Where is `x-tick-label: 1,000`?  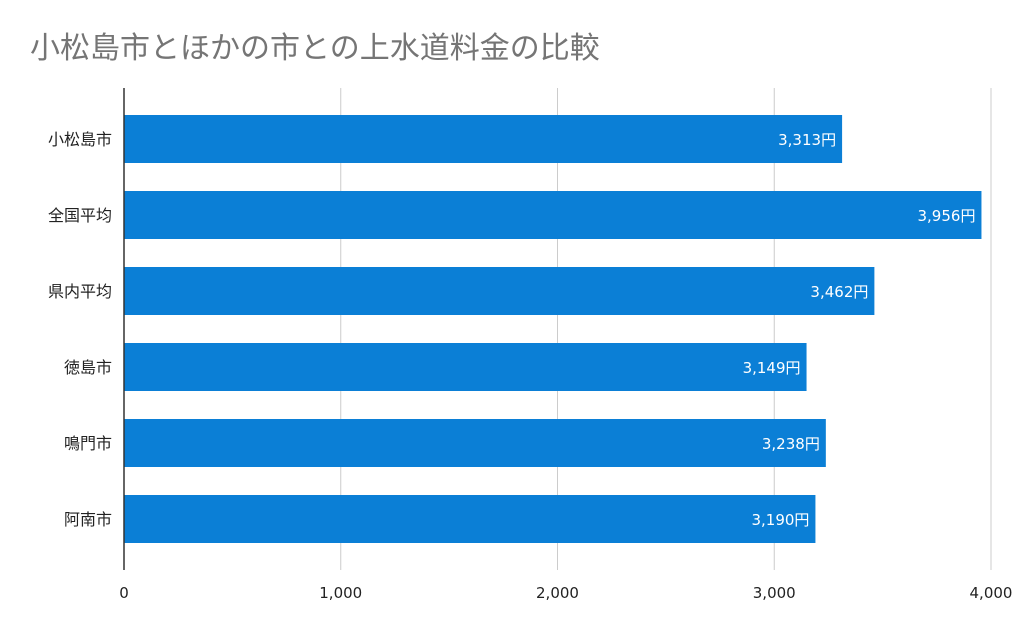
x-tick-label: 1,000 is located at coordinates (340, 593).